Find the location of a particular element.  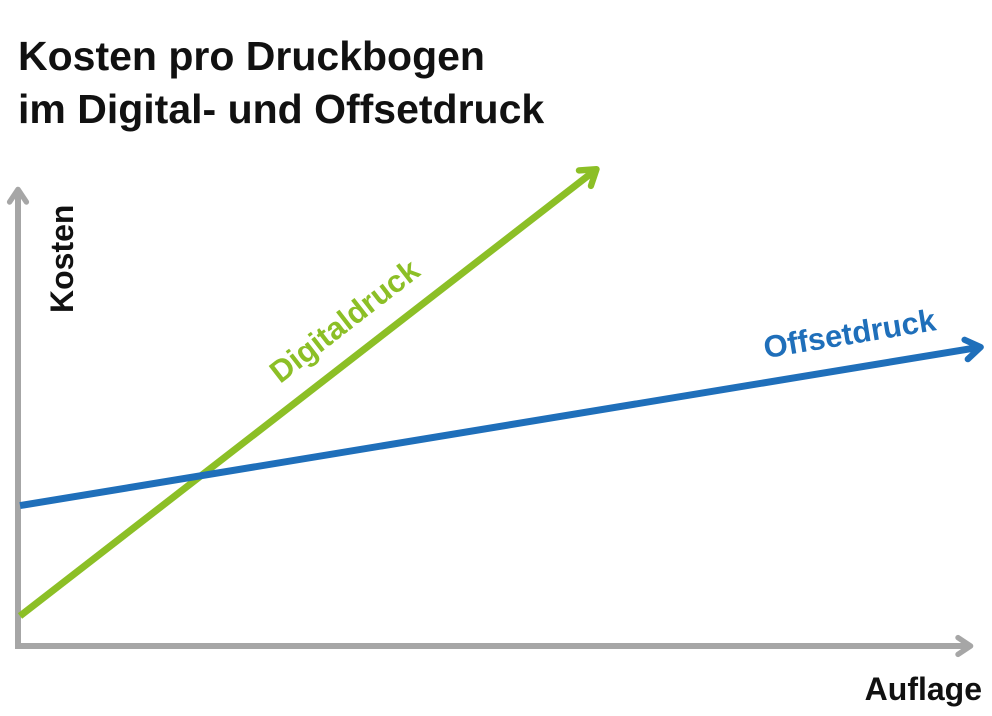

y-axis-label: Kosten is located at coordinates (62, 259).